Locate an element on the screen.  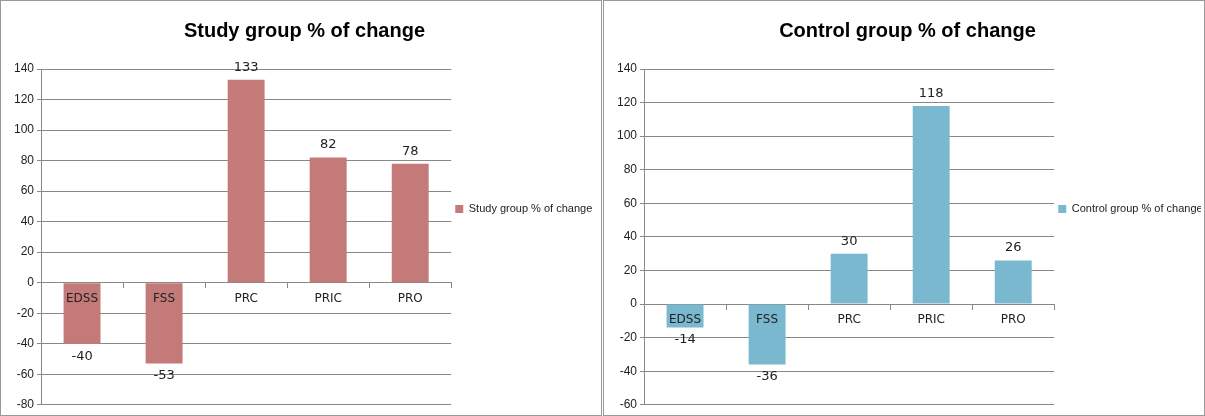
data-label: -14 is located at coordinates (685, 339).